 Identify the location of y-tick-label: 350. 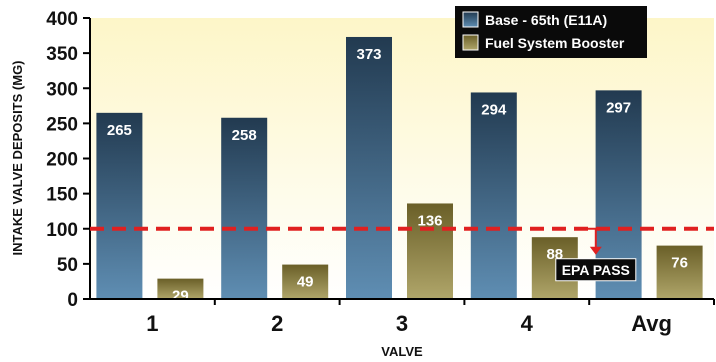
(62, 54).